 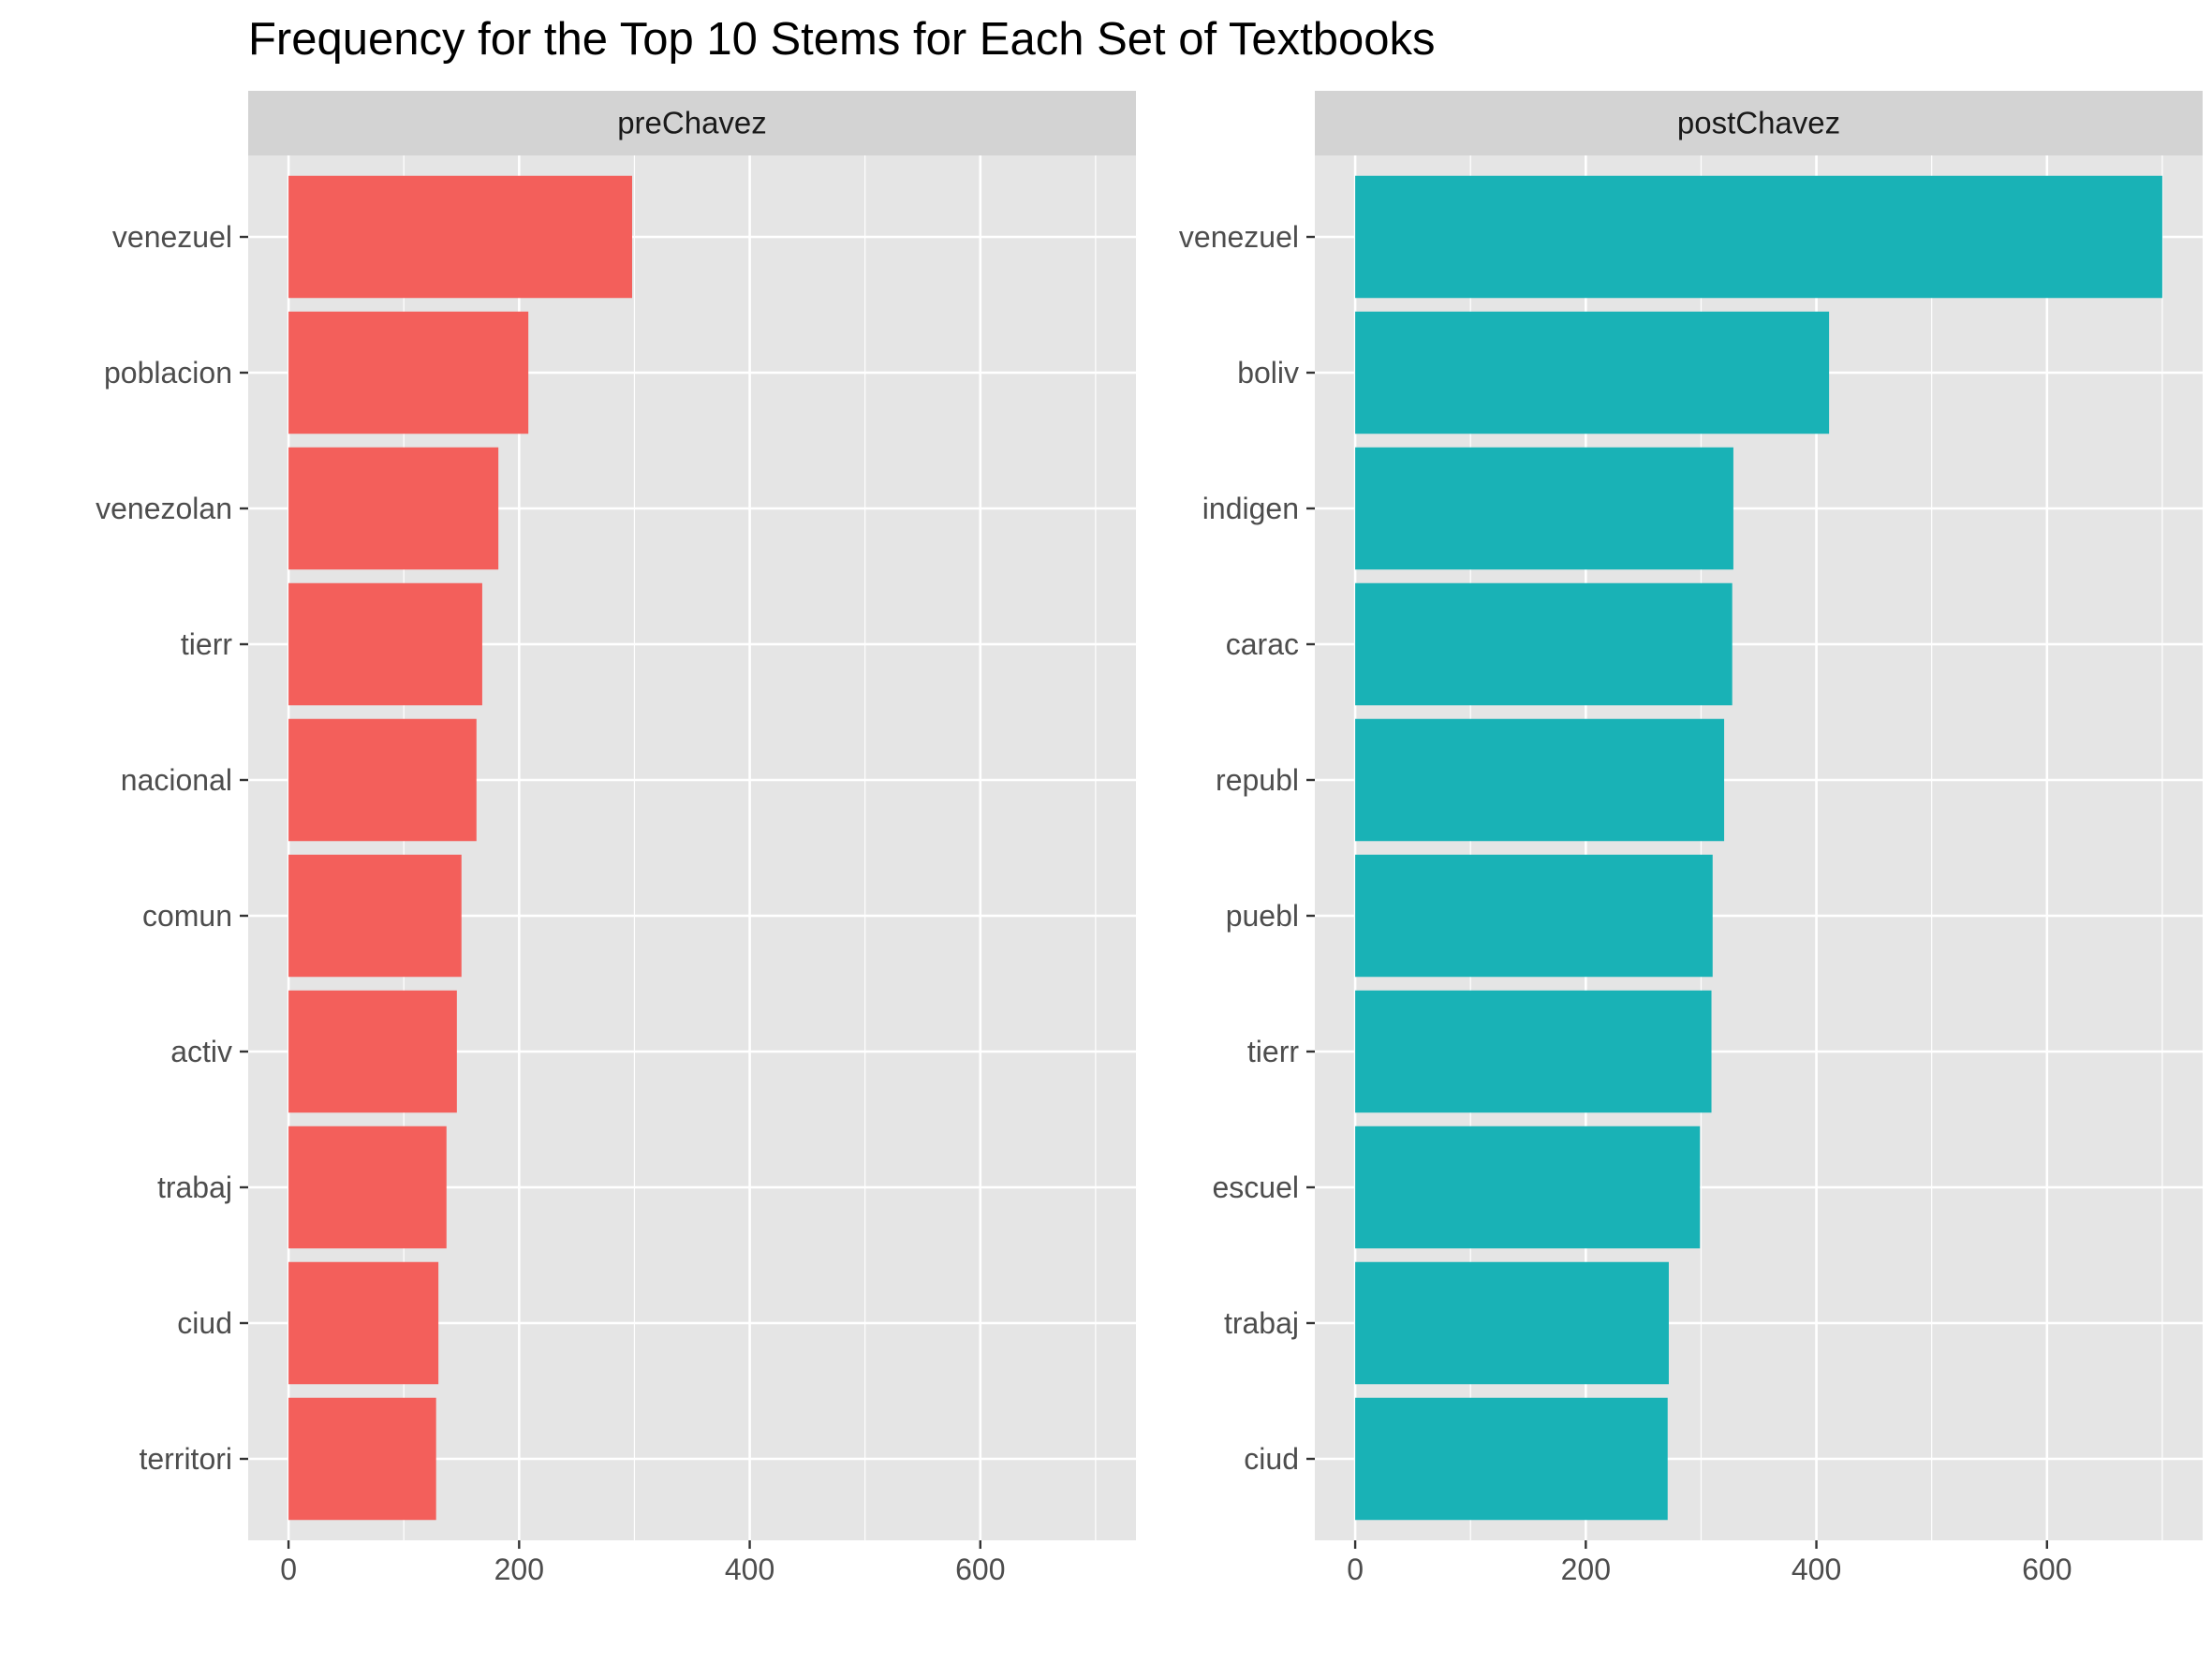 What do you see at coordinates (164, 508) in the screenshot?
I see `y-tick-label: venezolan` at bounding box center [164, 508].